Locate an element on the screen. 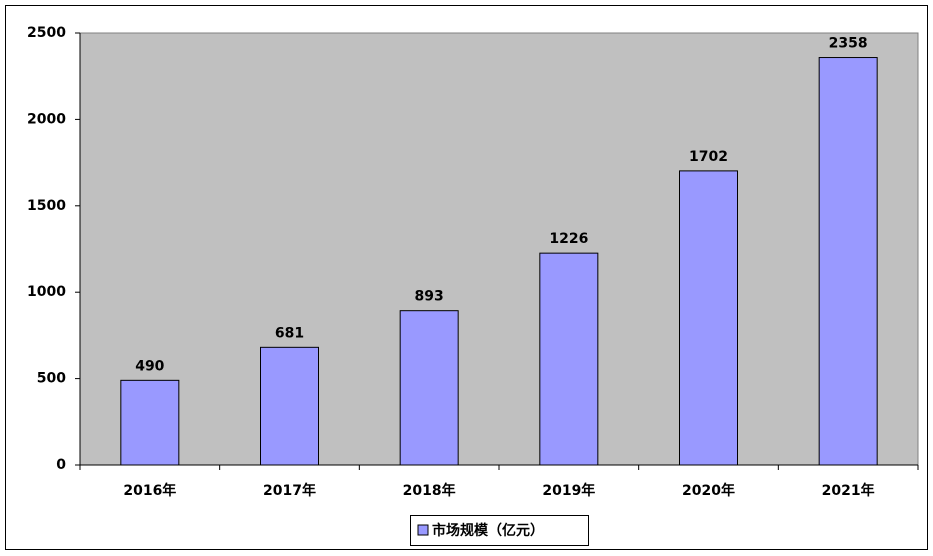 This screenshot has height=556, width=933. data-label: 1702 is located at coordinates (708, 157).